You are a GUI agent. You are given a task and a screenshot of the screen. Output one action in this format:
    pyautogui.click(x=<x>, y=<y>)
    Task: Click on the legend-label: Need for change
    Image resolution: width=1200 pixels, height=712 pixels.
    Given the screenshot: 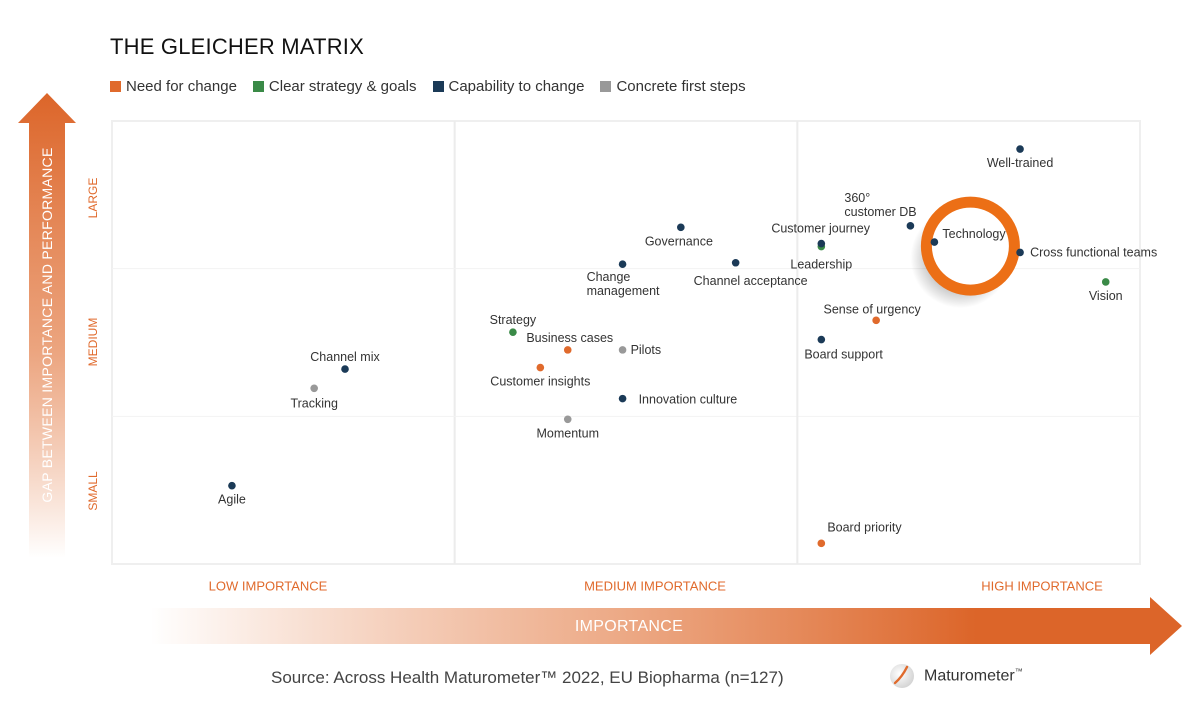 What is the action you would take?
    pyautogui.click(x=181, y=86)
    